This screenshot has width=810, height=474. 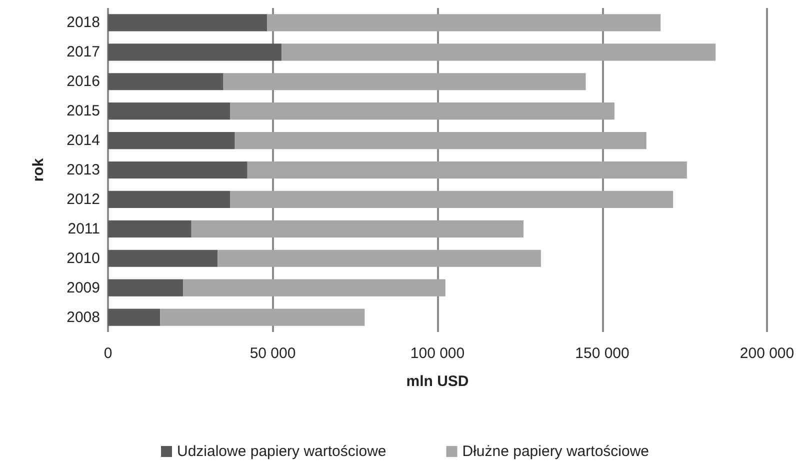 What do you see at coordinates (556, 451) in the screenshot?
I see `legend-label: Dłużne papiery wartościowe` at bounding box center [556, 451].